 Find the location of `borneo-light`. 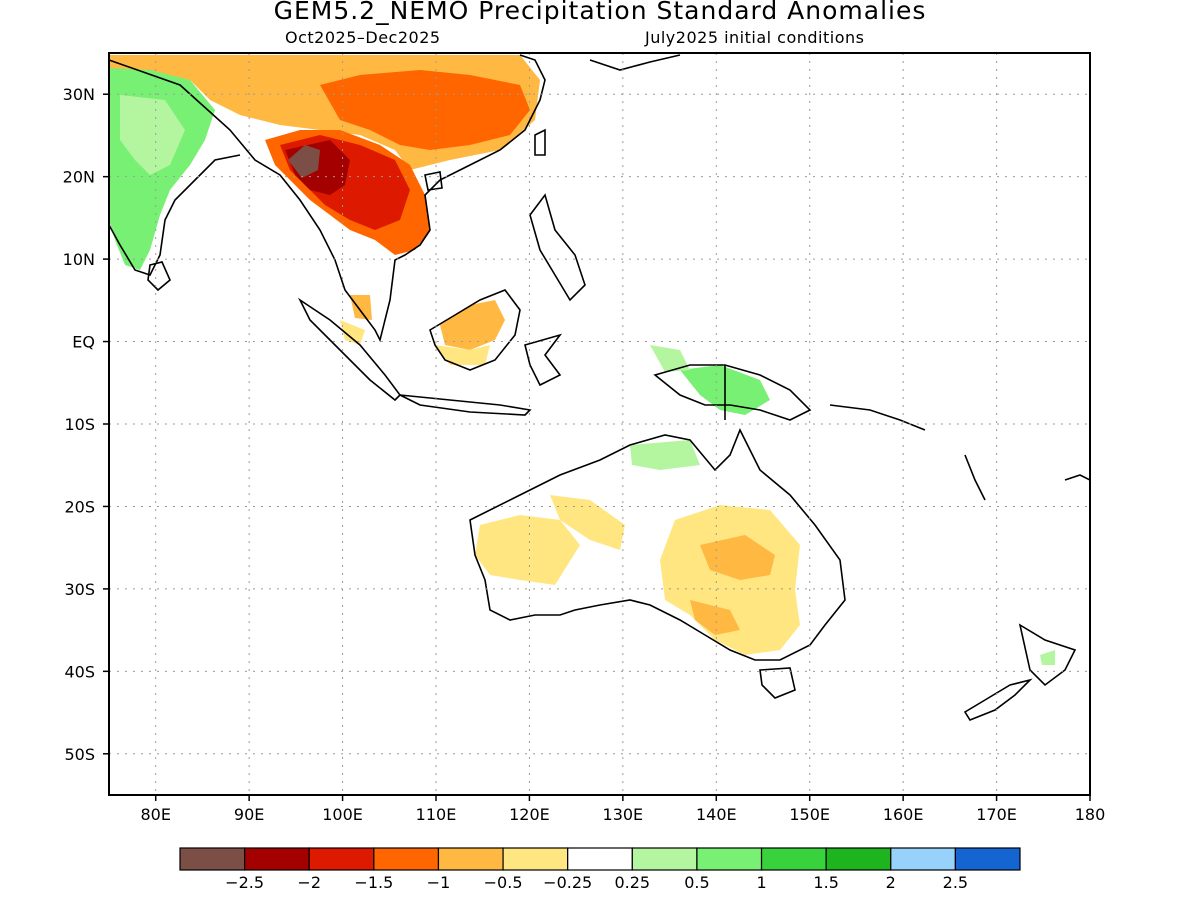

borneo-light is located at coordinates (462, 355).